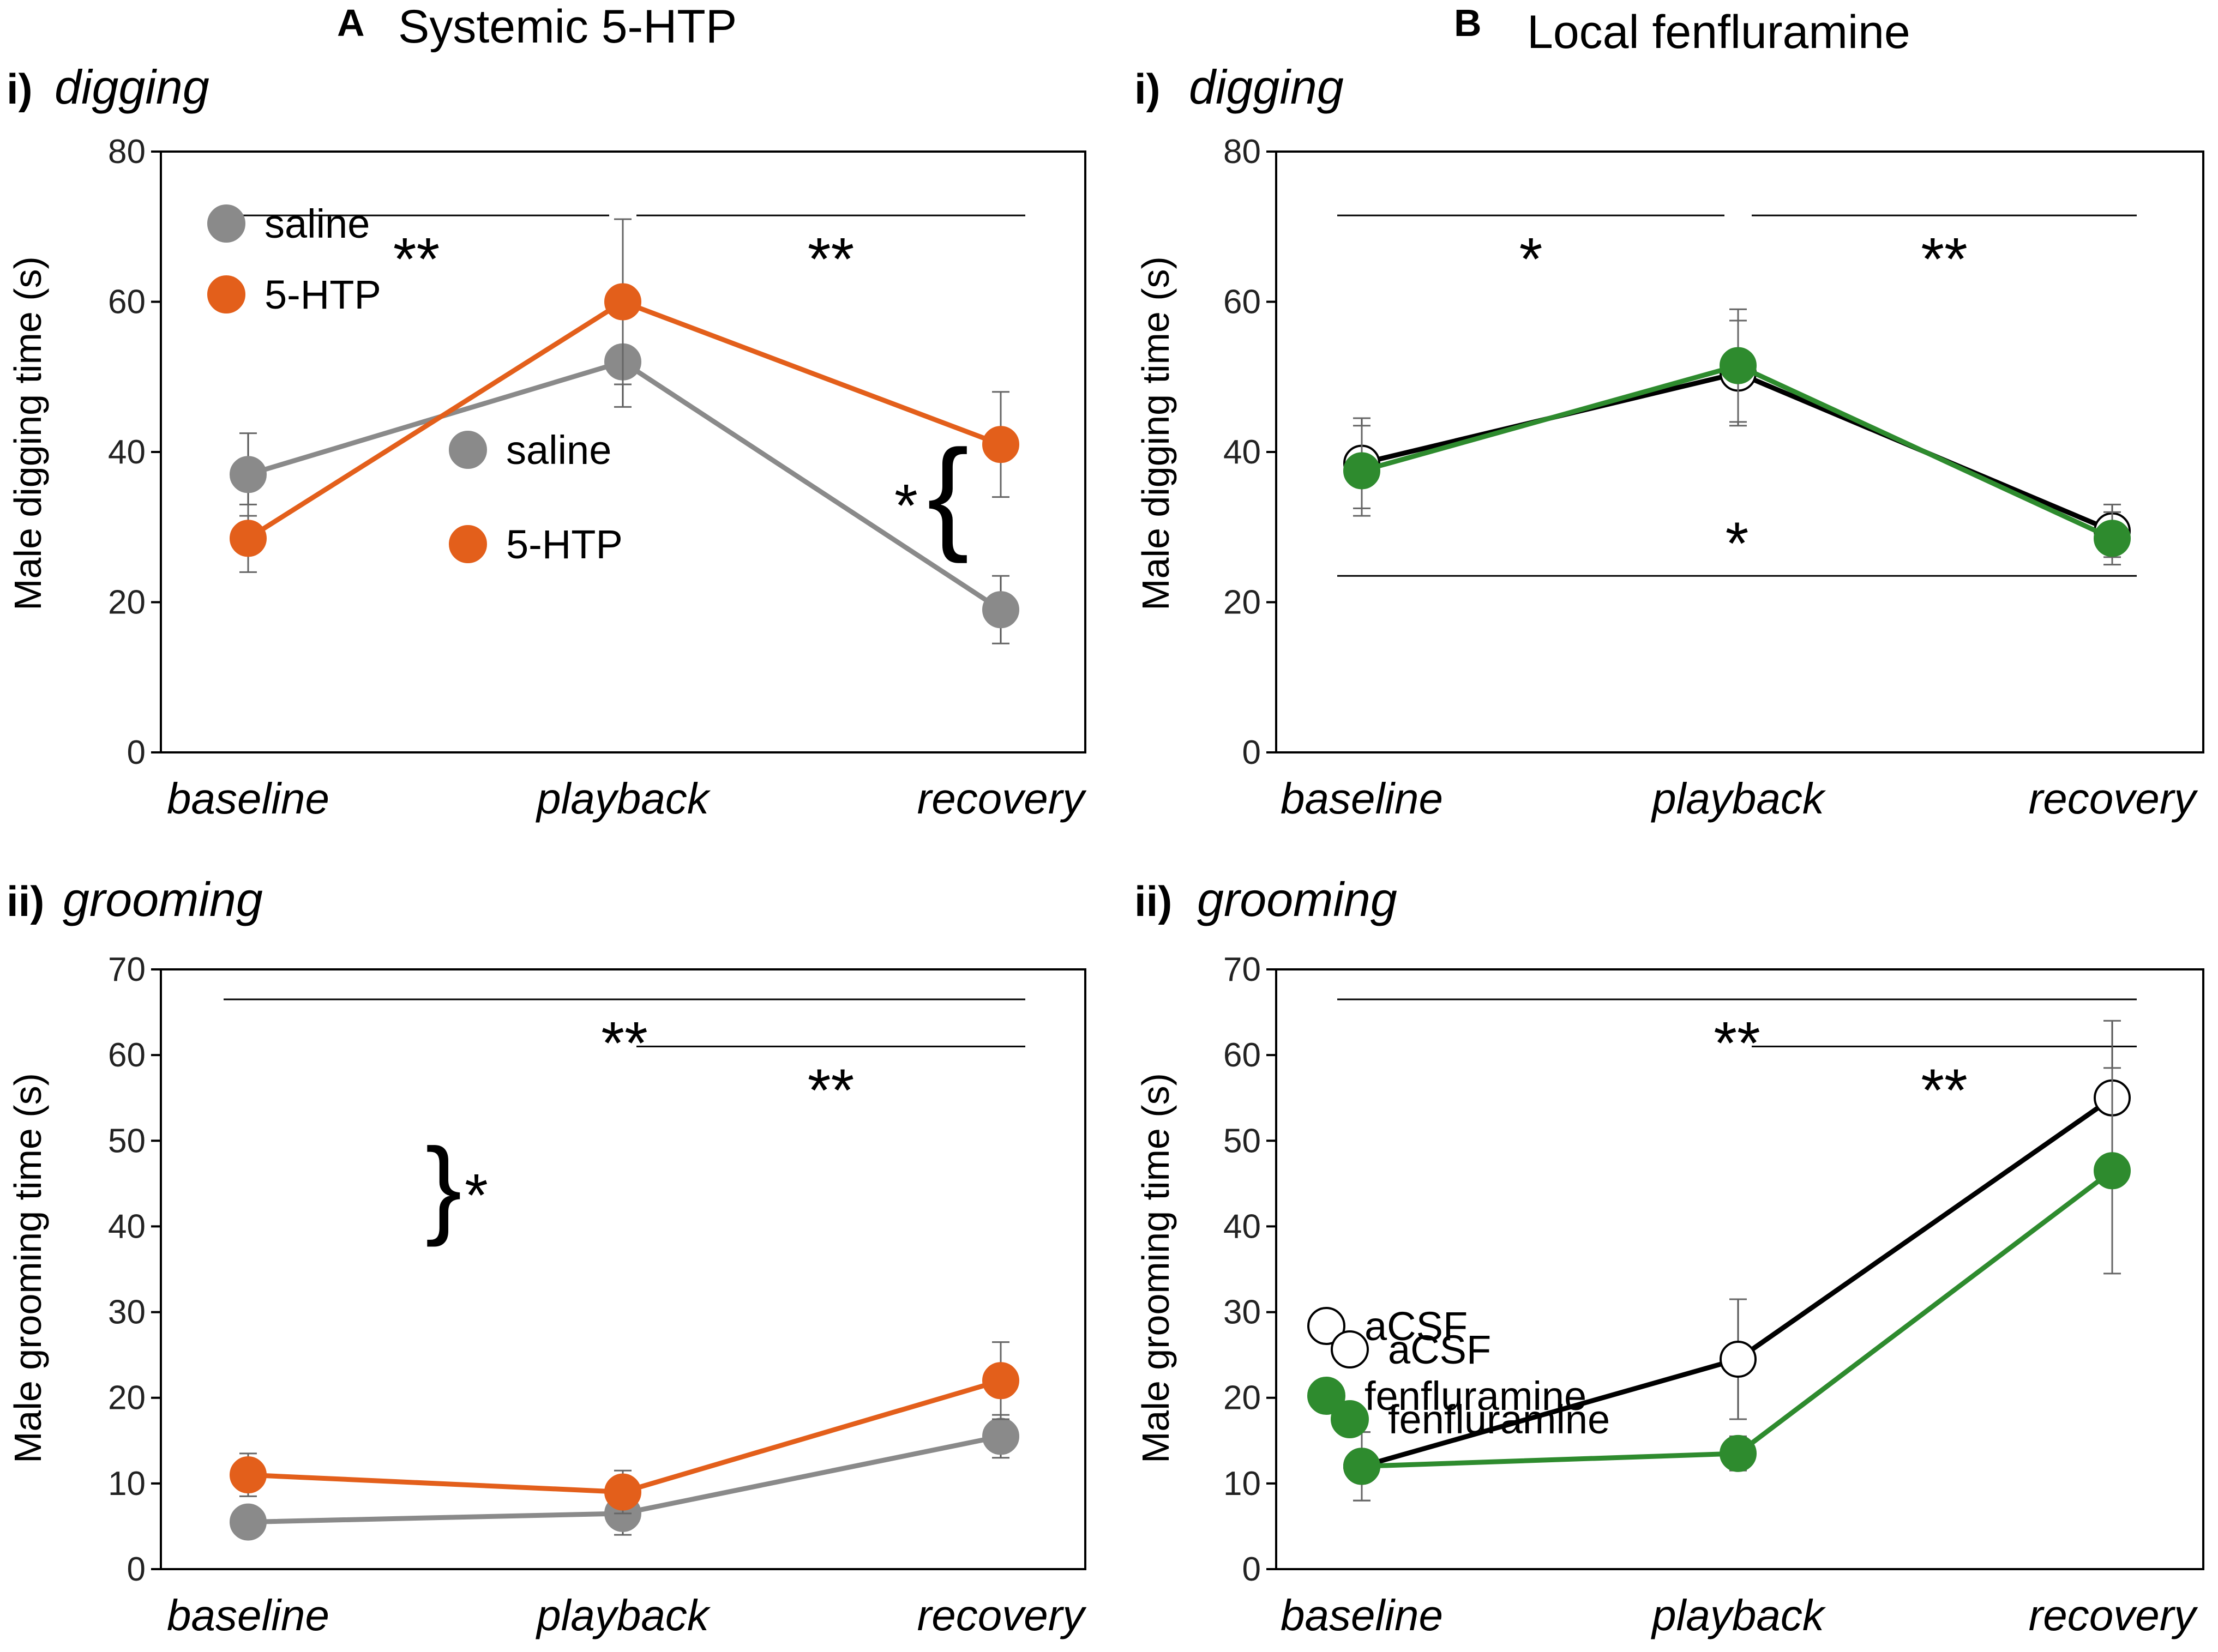 The width and height of the screenshot is (2218, 1652). I want to click on data-point-aCSF, so click(1739, 1359).